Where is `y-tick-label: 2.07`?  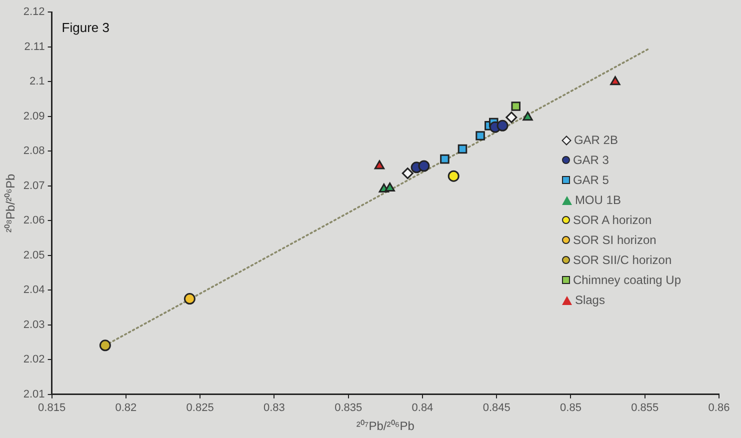 y-tick-label: 2.07 is located at coordinates (34, 186).